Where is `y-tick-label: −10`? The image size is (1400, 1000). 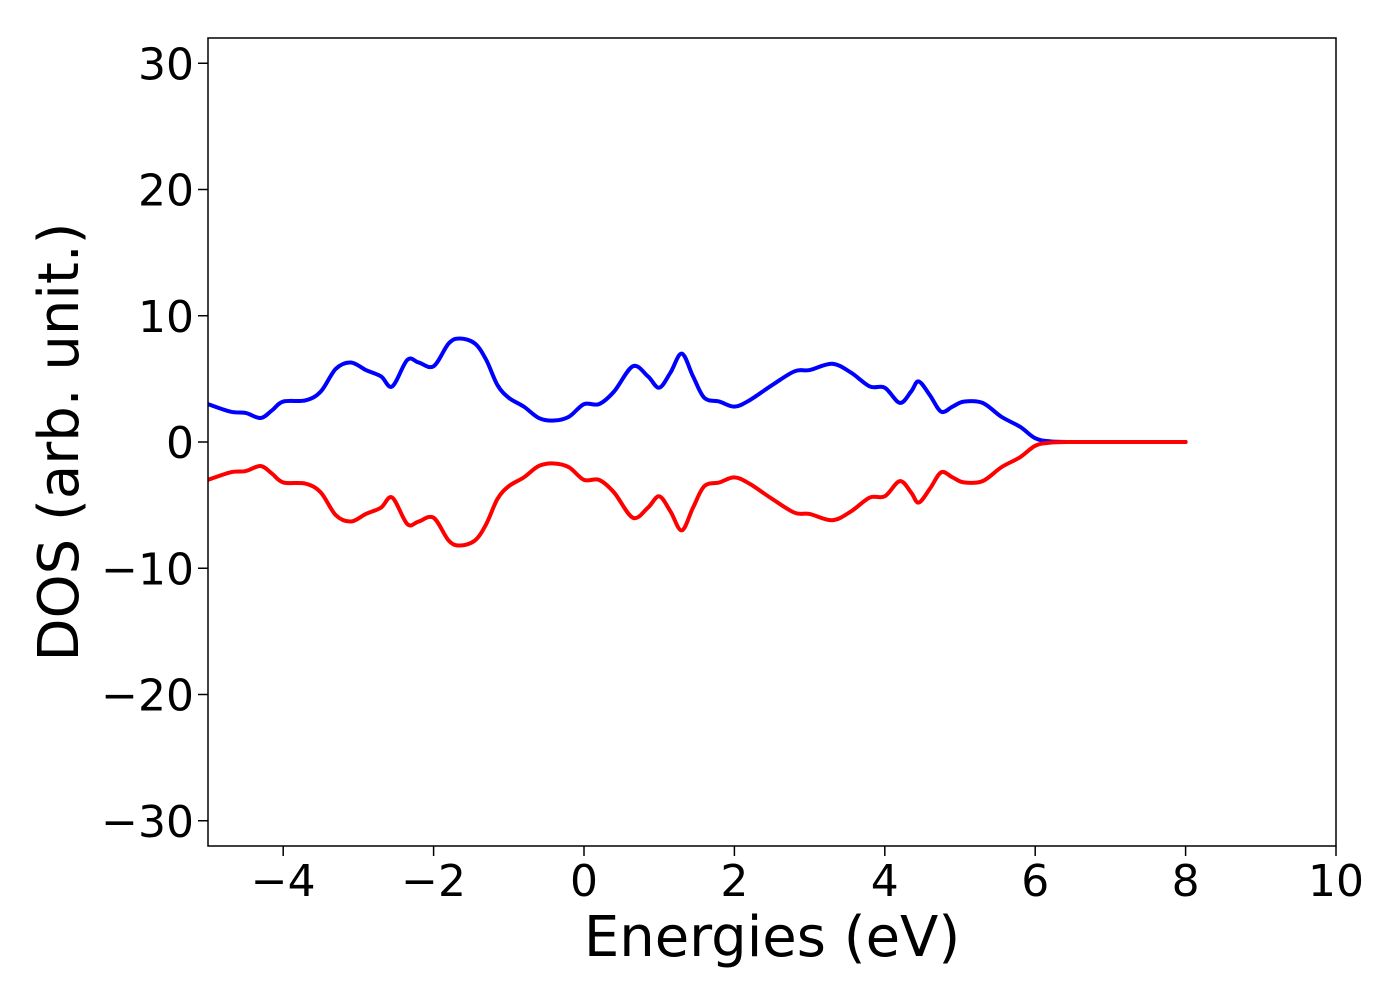 y-tick-label: −10 is located at coordinates (147, 569).